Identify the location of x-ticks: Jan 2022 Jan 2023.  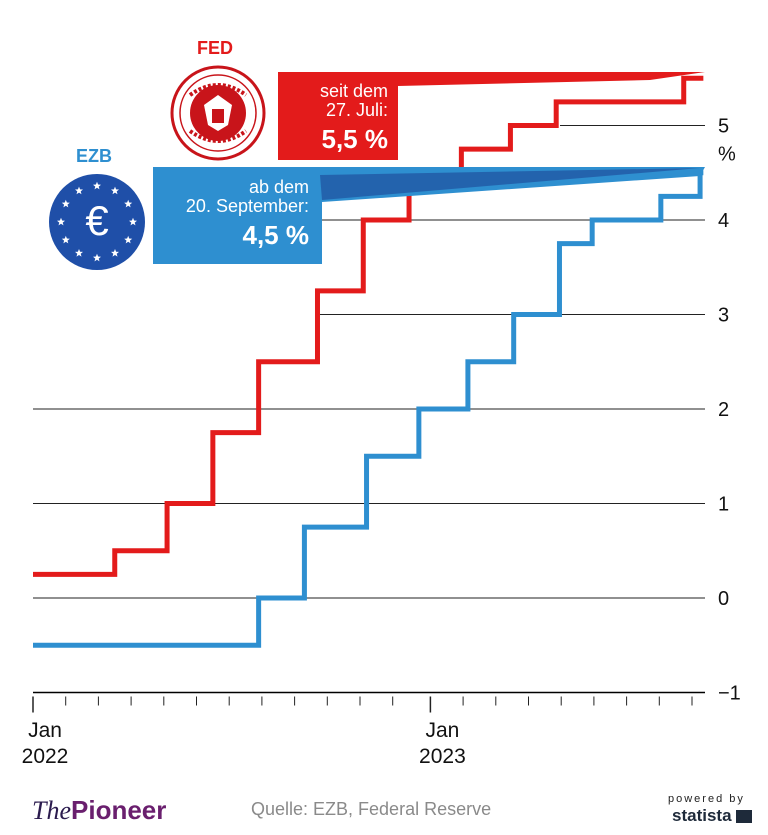
(357, 732).